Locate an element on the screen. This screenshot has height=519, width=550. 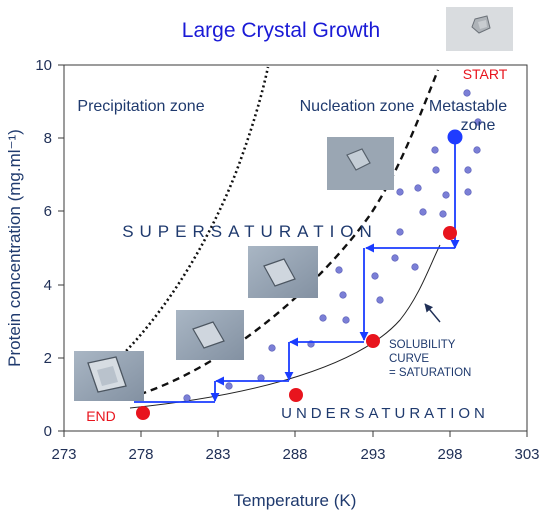
solubility-label-line3: = SATURATION is located at coordinates (430, 373).